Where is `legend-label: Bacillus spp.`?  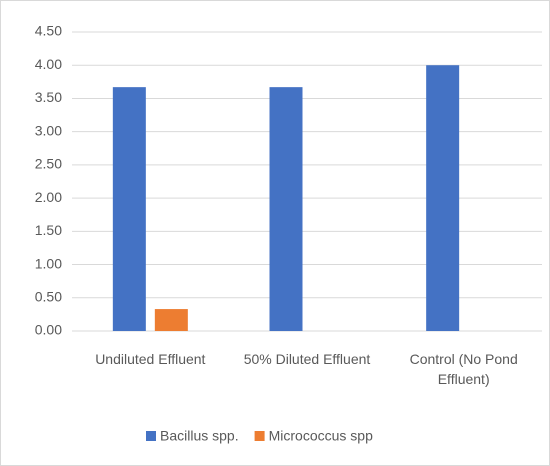 legend-label: Bacillus spp. is located at coordinates (199, 436).